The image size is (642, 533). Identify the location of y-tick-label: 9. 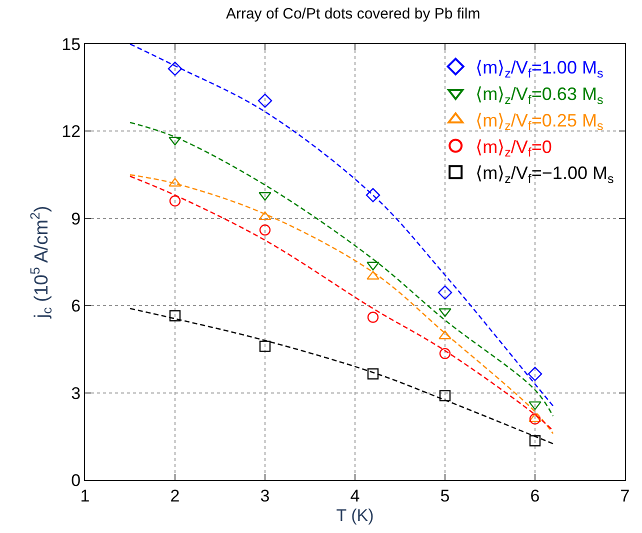
(76, 218).